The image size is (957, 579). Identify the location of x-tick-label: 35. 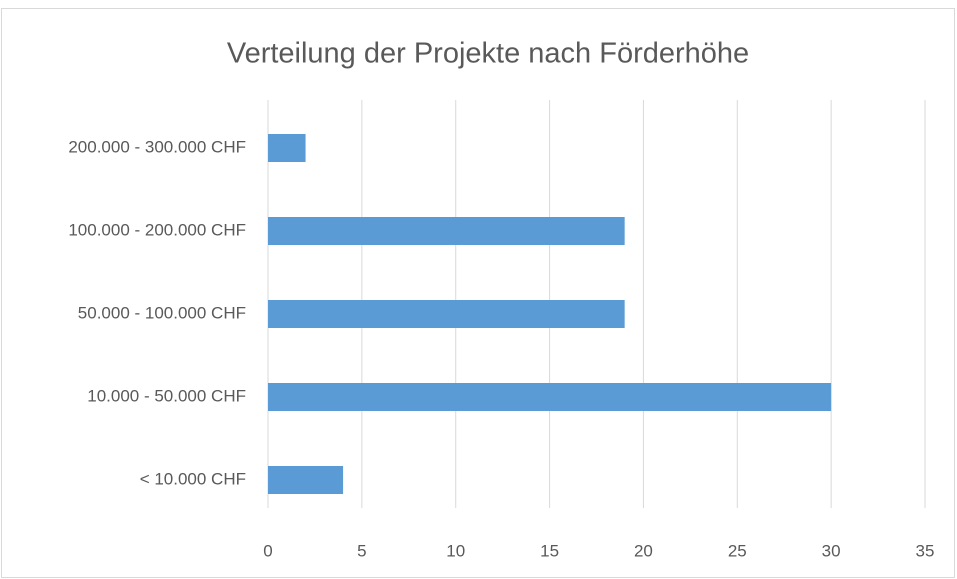
(925, 550).